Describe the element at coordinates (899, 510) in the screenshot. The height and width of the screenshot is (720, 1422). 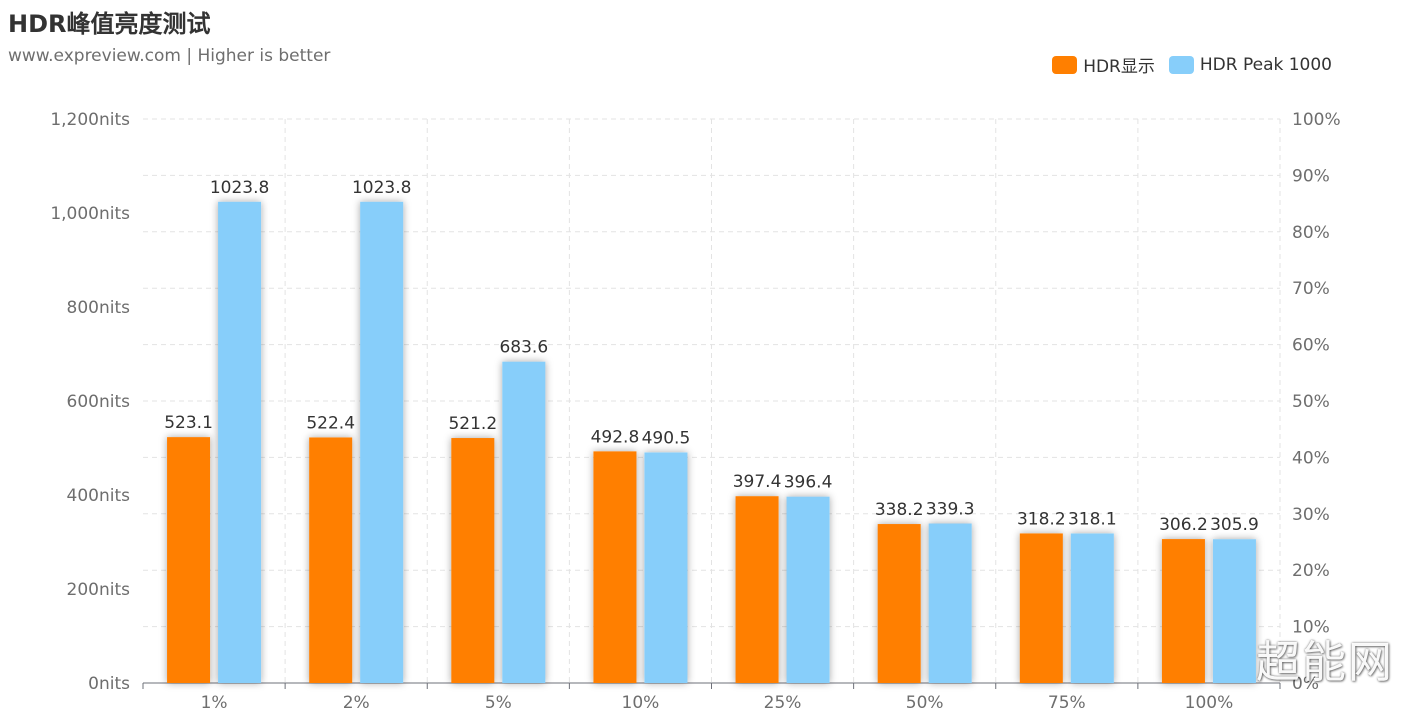
I see `bar-value-label: 338.2` at that location.